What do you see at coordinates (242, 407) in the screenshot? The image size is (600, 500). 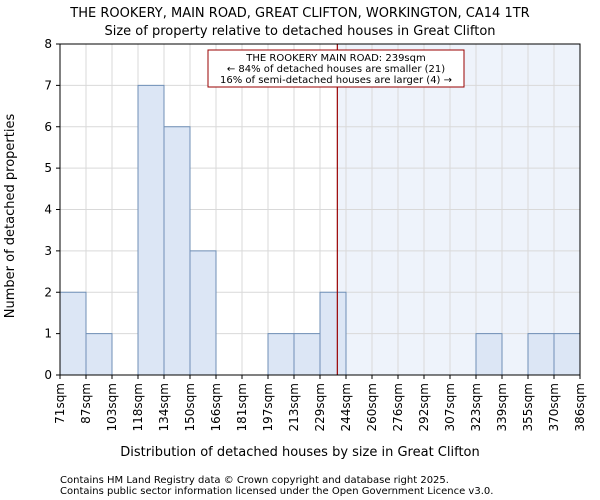 I see `x-tick-label: 181sqm` at bounding box center [242, 407].